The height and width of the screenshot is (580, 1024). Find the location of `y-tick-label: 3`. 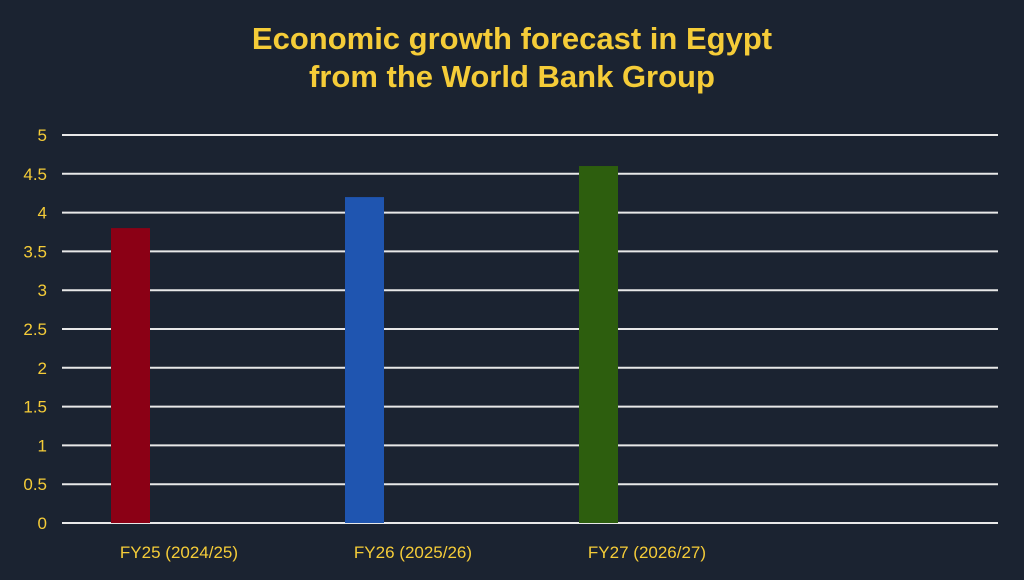

y-tick-label: 3 is located at coordinates (42, 290).